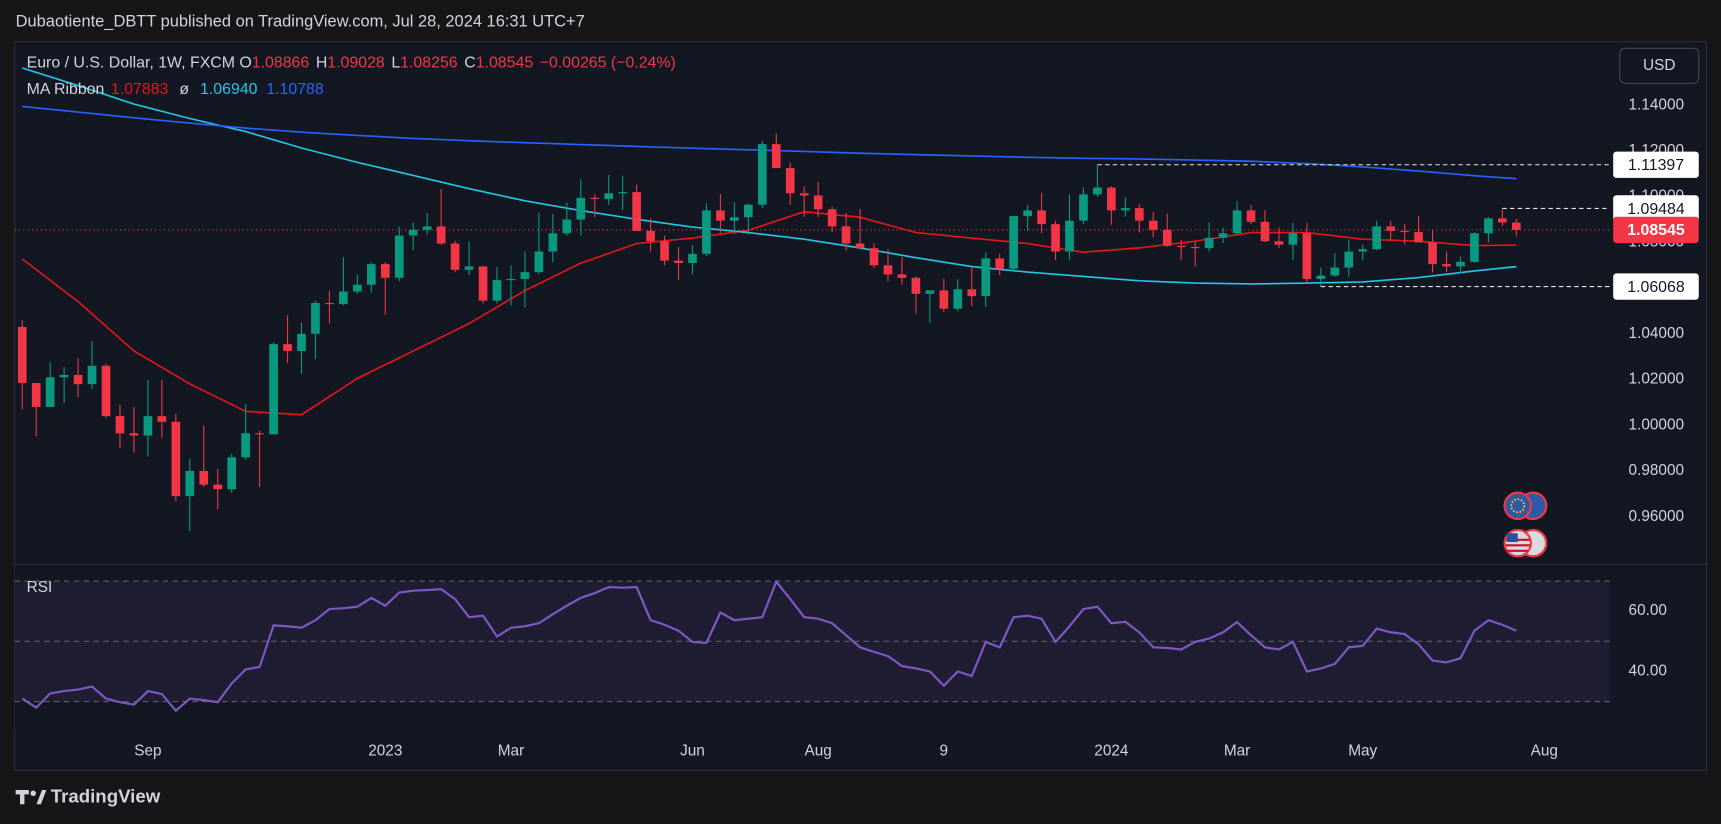 The width and height of the screenshot is (1721, 824). Describe the element at coordinates (429, 63) in the screenshot. I see `ohlc-value: 1.08256` at that location.